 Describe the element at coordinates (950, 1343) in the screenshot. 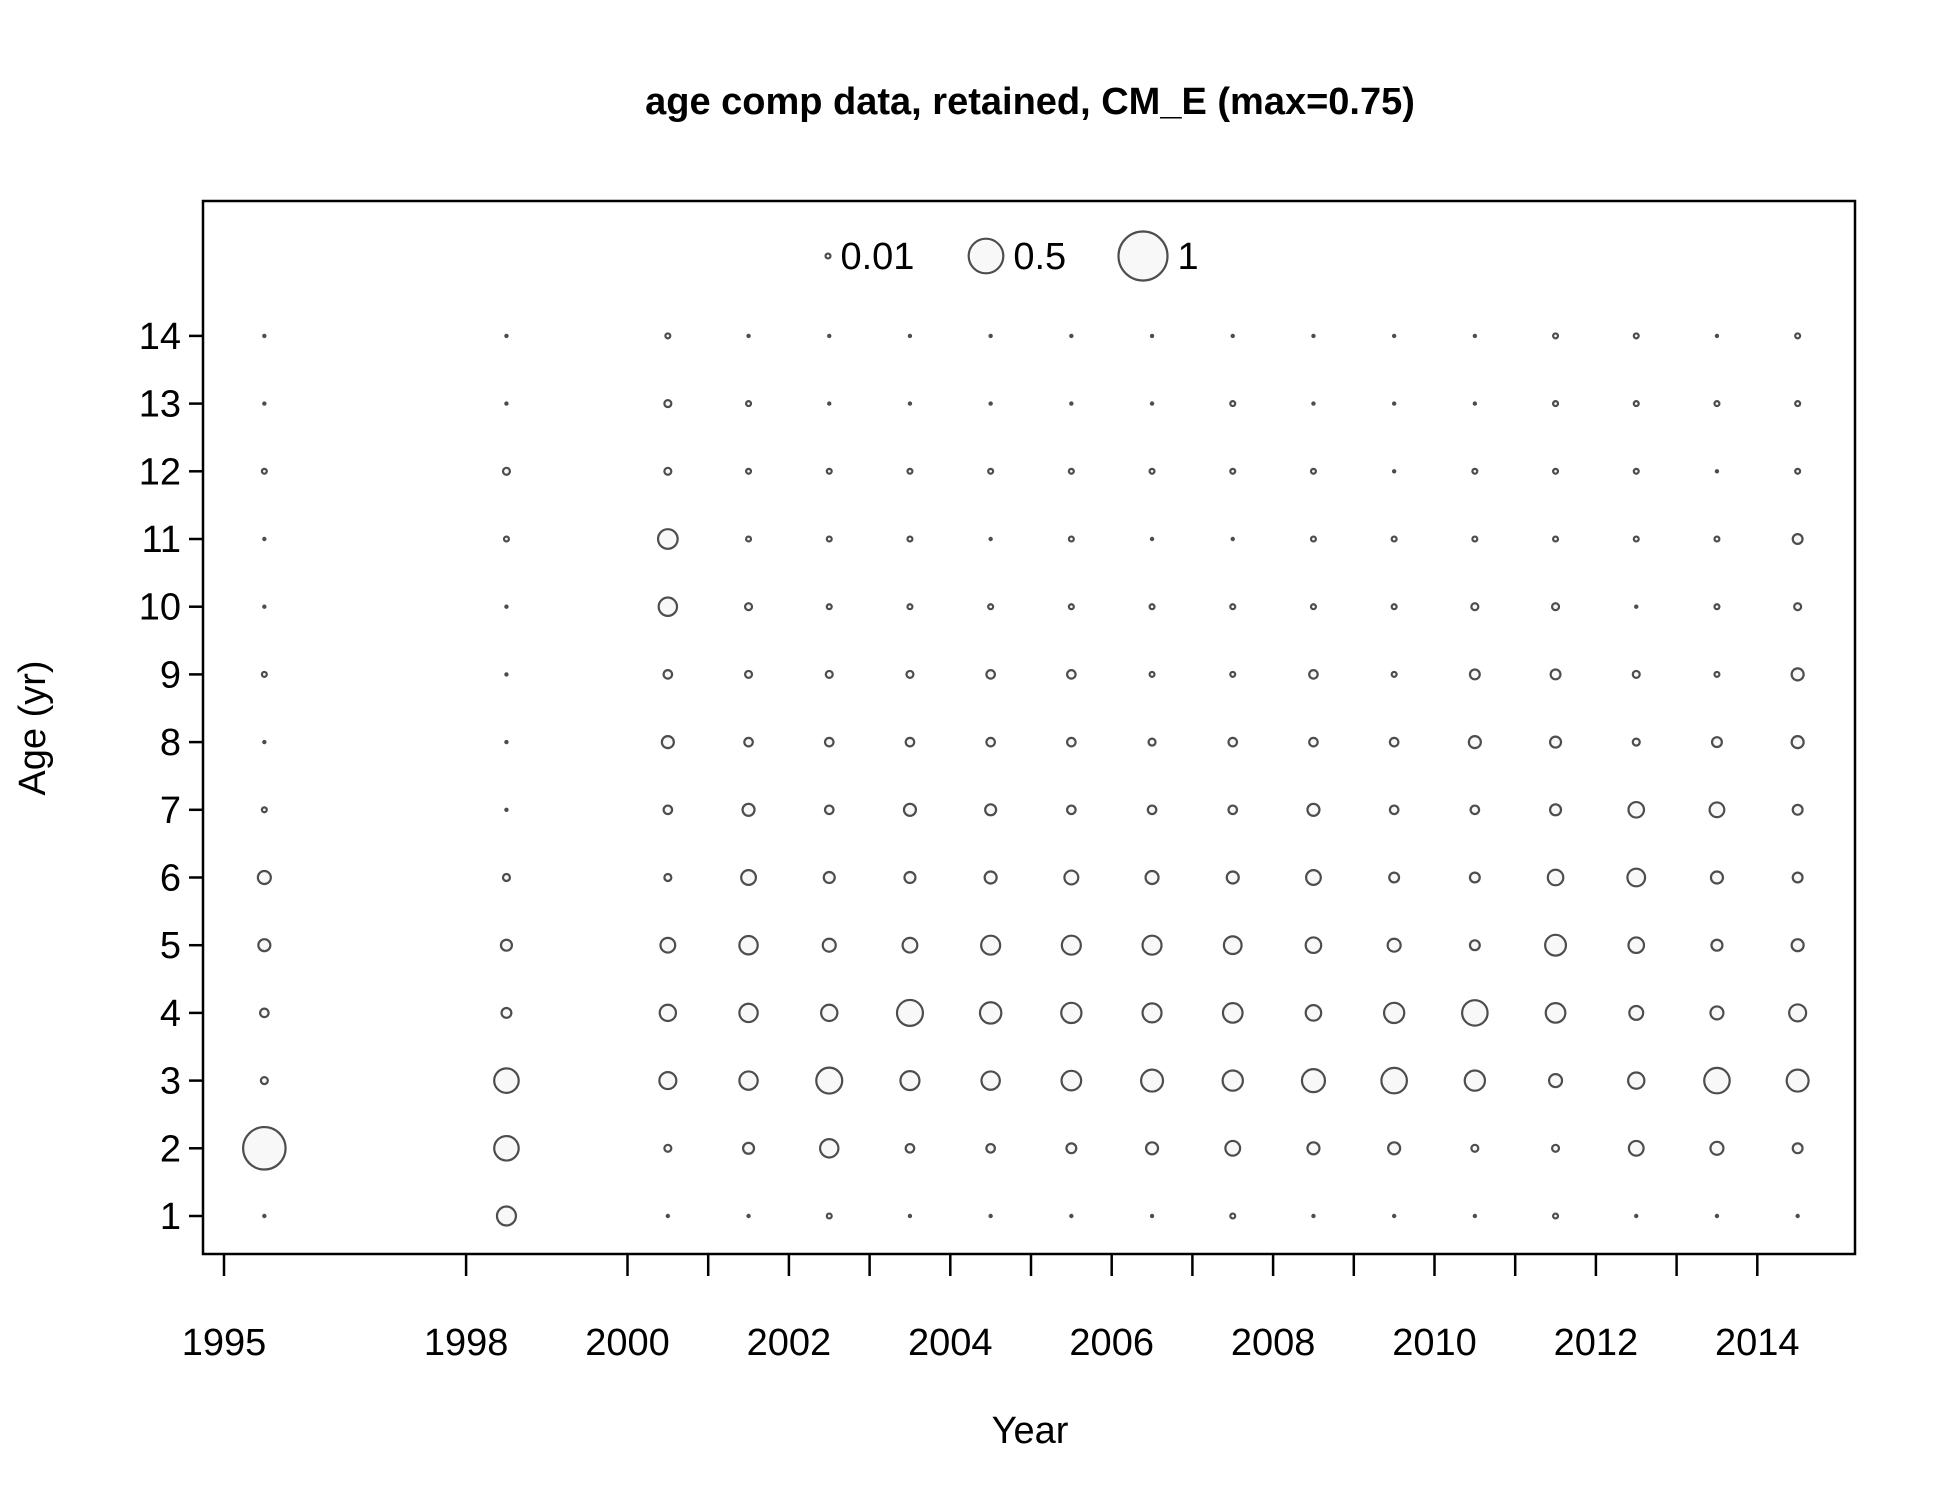

I see `x-tick-label: 2004` at that location.